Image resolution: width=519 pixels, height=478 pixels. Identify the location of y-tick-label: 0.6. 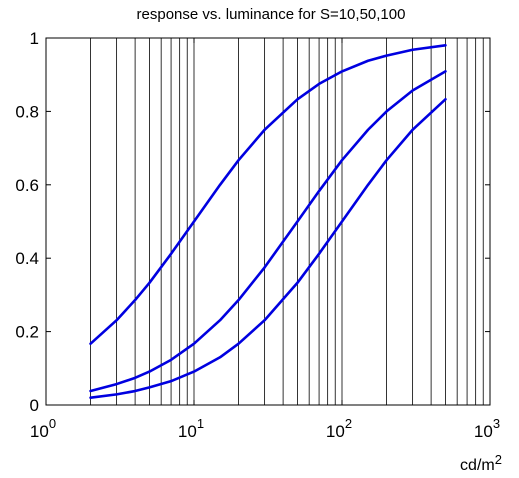
(27, 185).